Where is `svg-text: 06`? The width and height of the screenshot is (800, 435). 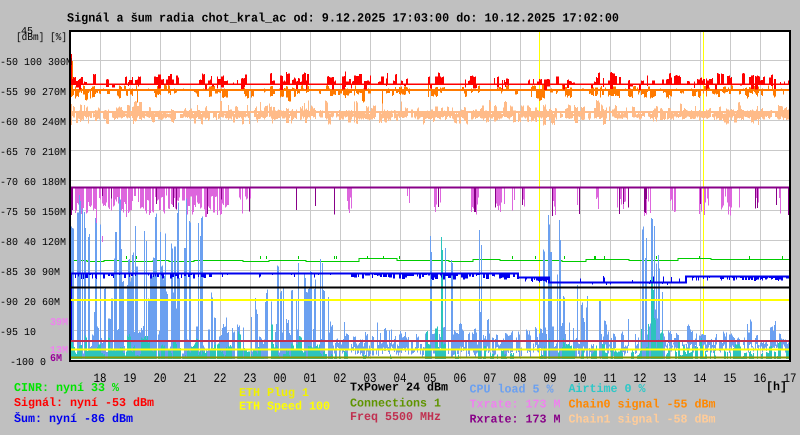 svg-text: 06 is located at coordinates (460, 378).